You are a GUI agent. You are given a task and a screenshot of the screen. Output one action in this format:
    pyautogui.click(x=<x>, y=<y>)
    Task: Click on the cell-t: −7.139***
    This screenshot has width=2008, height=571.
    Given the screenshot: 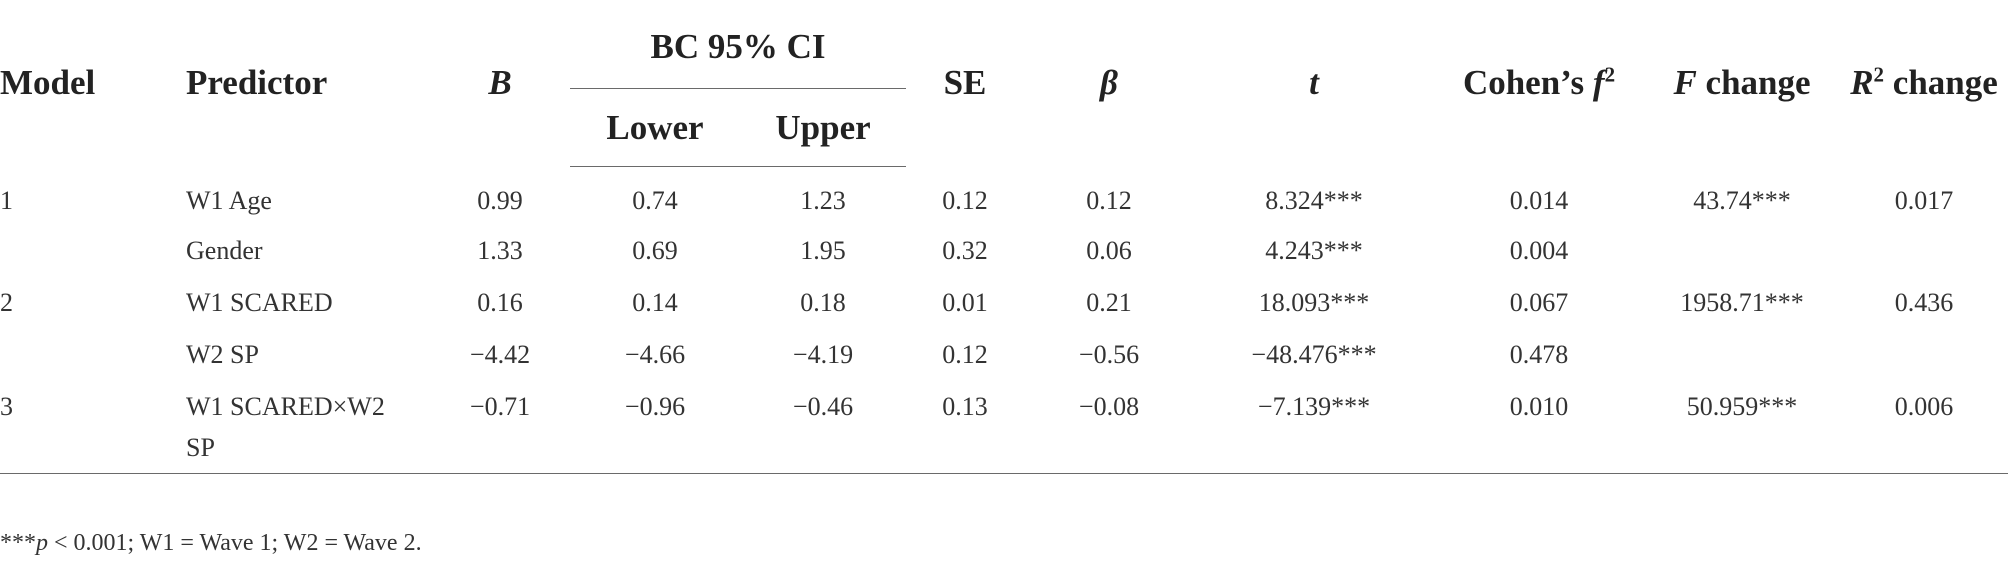 What is the action you would take?
    pyautogui.click(x=1314, y=406)
    